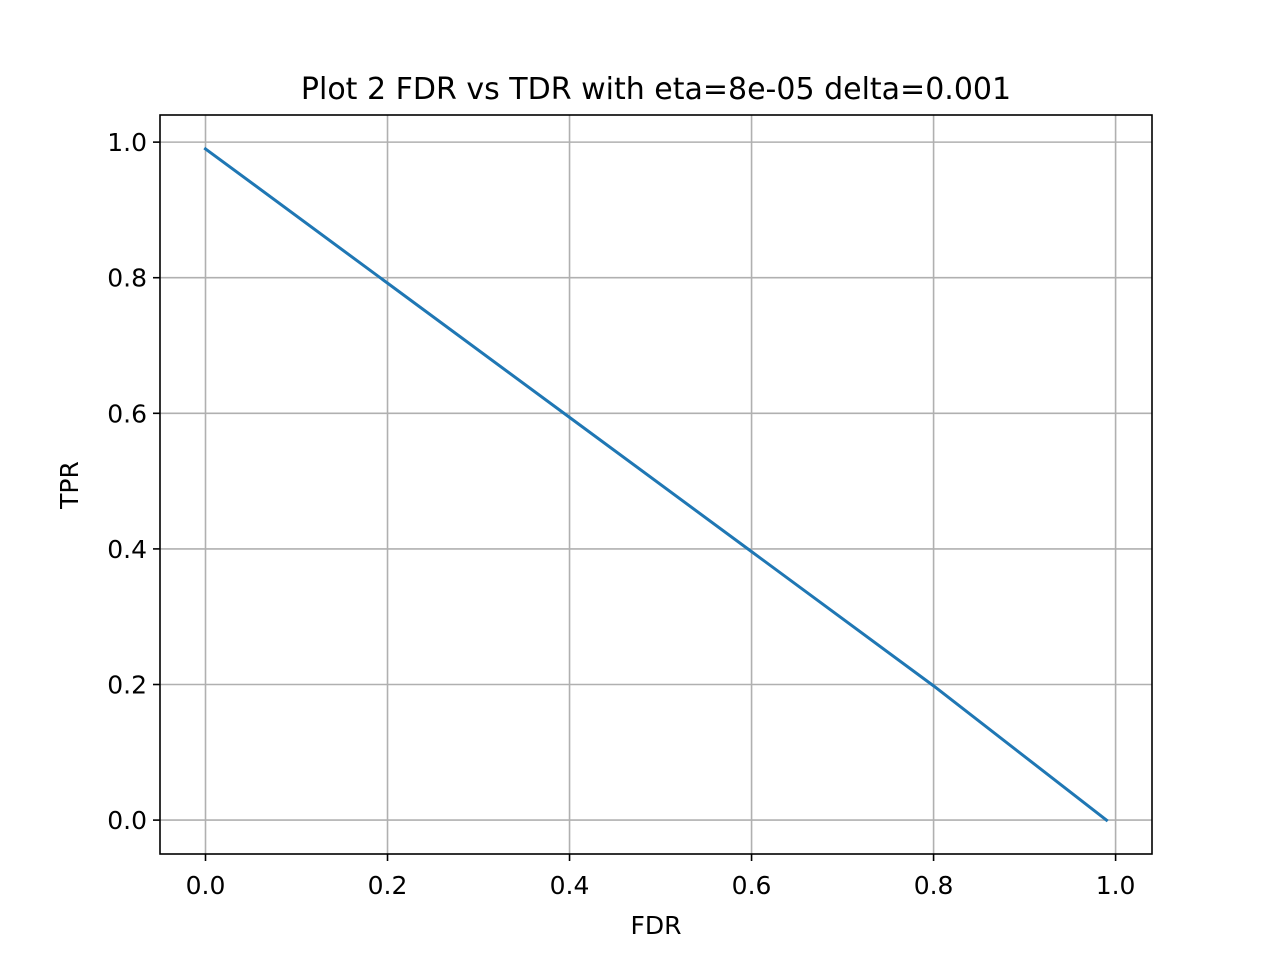 This screenshot has height=964, width=1280. Describe the element at coordinates (127, 549) in the screenshot. I see `y-tick-label: 0.4` at that location.